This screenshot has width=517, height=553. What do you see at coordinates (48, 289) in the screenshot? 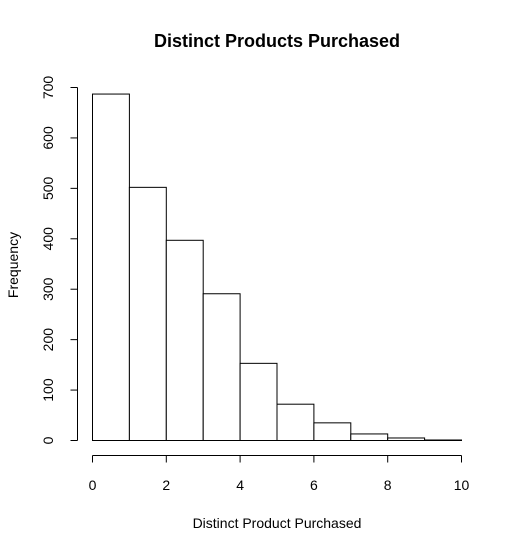
I see `y-tick-label-3: 300` at bounding box center [48, 289].